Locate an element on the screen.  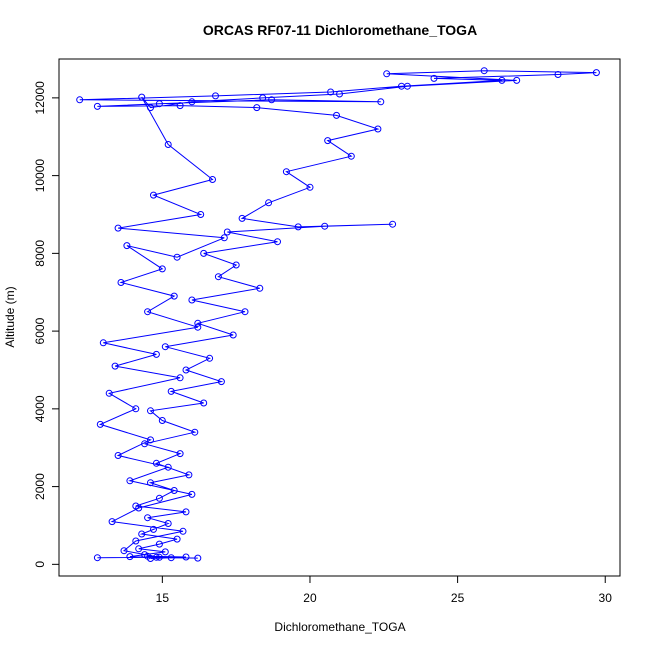
y-tick-label: 2000 is located at coordinates (40, 486).